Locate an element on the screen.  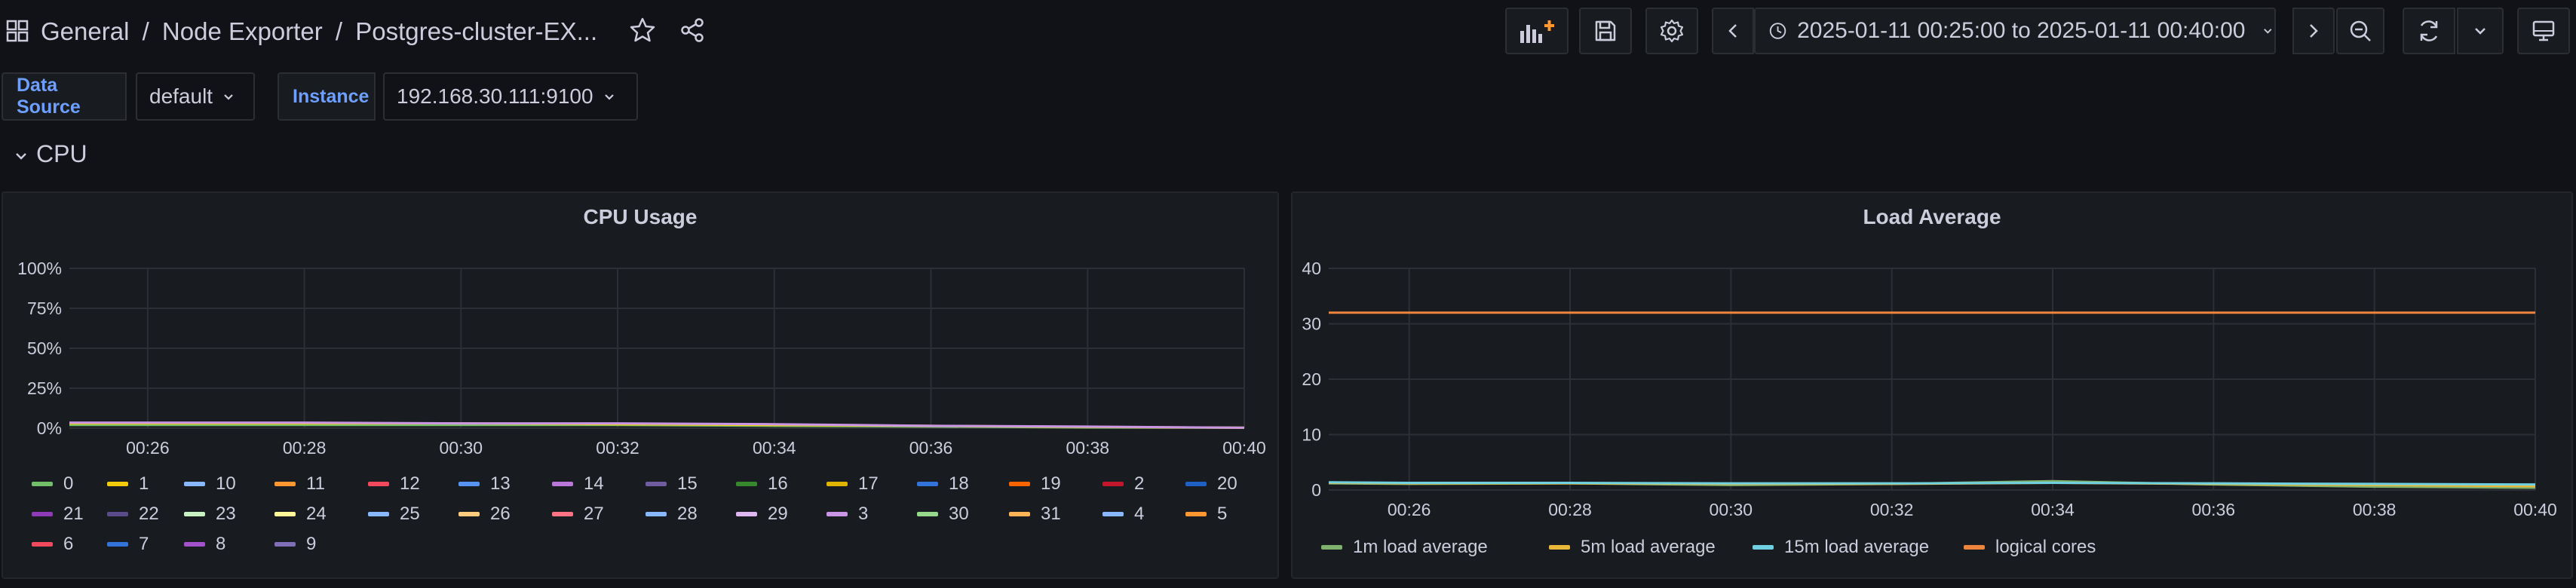
legend-item: 9 is located at coordinates (295, 544).